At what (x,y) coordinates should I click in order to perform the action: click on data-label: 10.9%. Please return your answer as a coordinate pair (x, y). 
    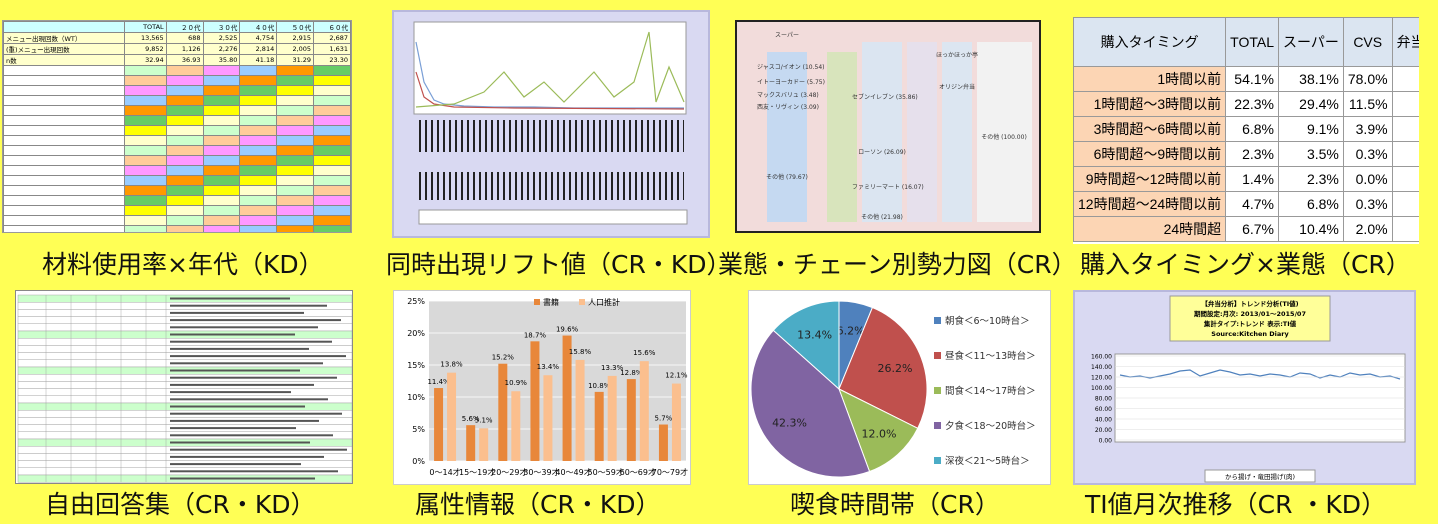
    Looking at the image, I should click on (516, 383).